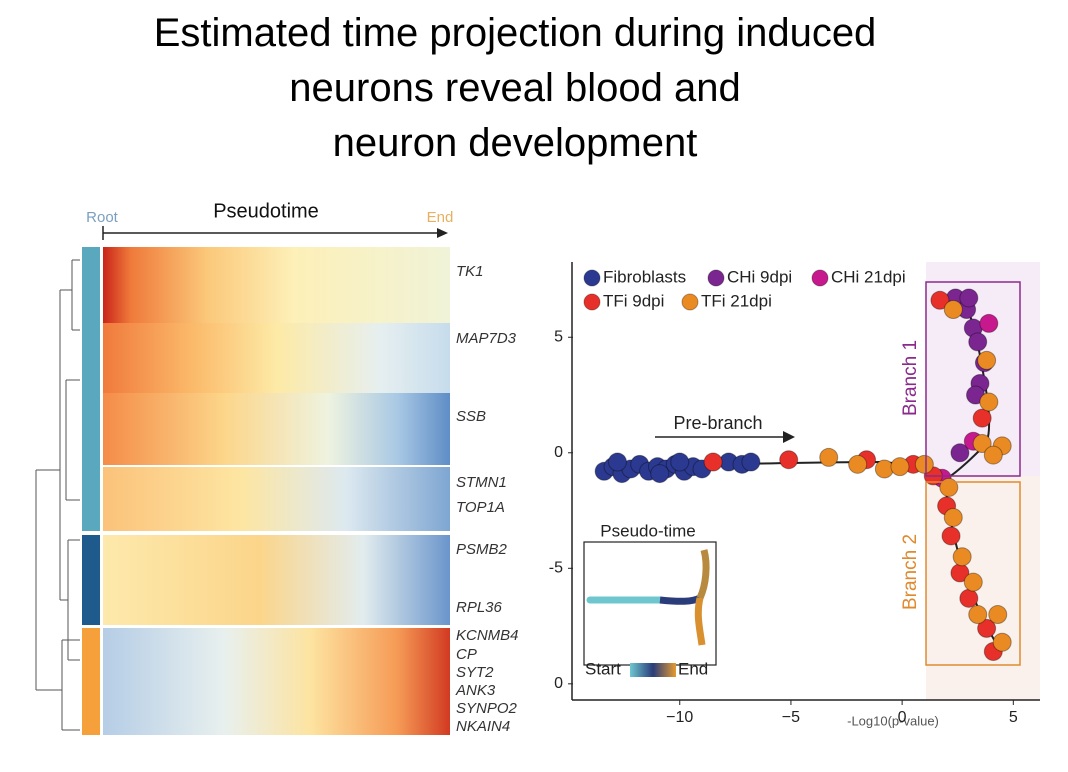 This screenshot has width=1068, height=772. I want to click on gene-label: PSMB2, so click(482, 549).